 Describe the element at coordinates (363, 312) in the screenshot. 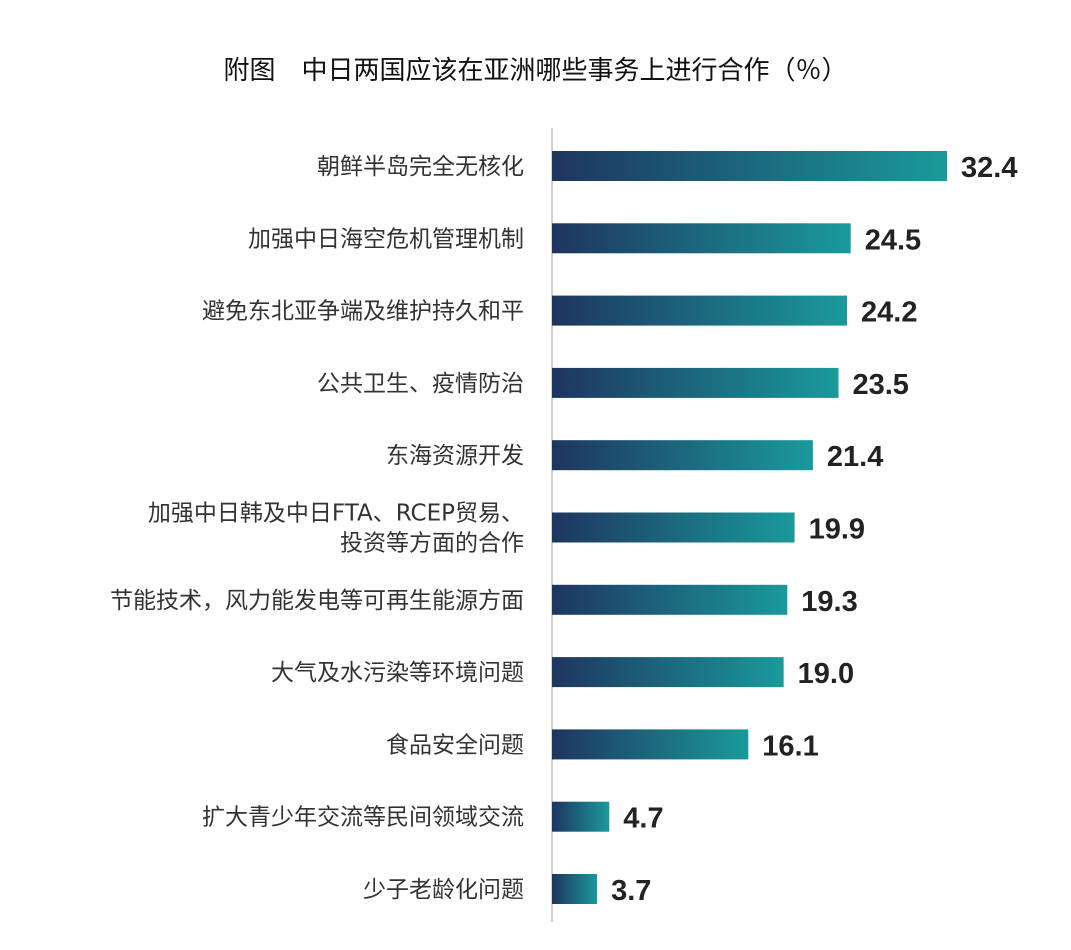

I see `category-label-2: 避免东北亚争端及维护持久和平` at that location.